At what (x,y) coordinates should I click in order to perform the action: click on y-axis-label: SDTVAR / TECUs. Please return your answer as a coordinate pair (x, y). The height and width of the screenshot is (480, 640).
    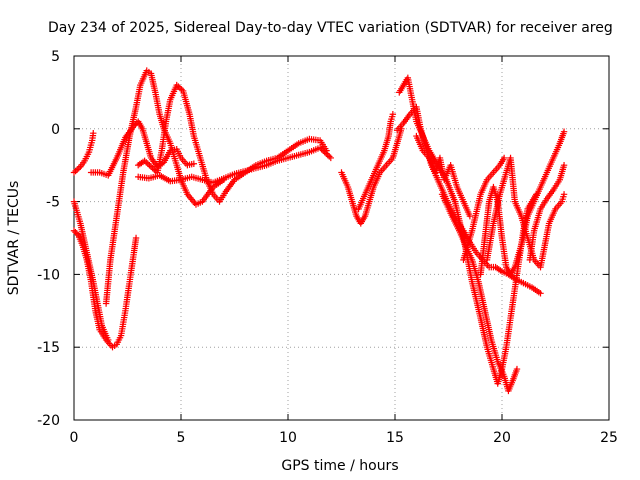
    Looking at the image, I should click on (14, 238).